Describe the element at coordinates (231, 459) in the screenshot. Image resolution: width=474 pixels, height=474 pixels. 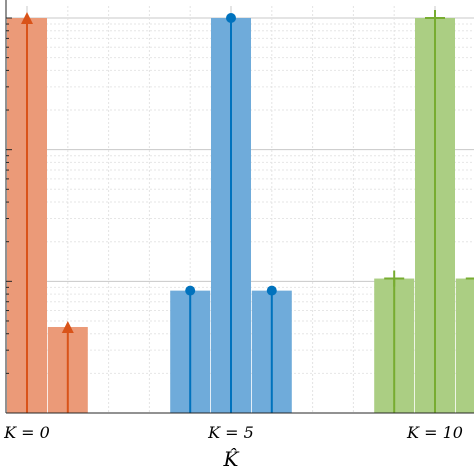
I see `x-axis-label: K̂` at that location.